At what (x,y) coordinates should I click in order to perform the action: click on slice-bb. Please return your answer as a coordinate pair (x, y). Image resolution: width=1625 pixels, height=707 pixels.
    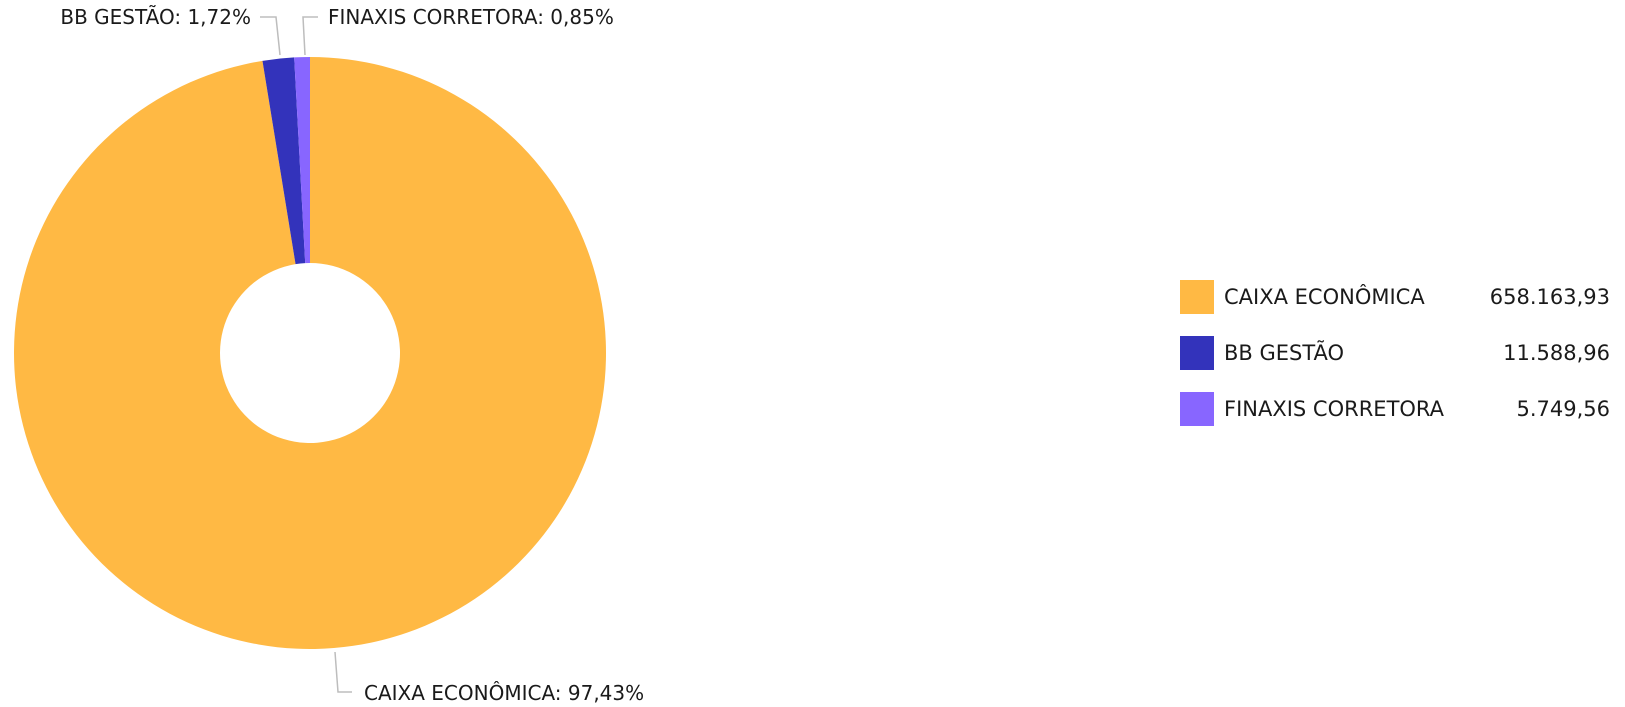
    Looking at the image, I should click on (284, 161).